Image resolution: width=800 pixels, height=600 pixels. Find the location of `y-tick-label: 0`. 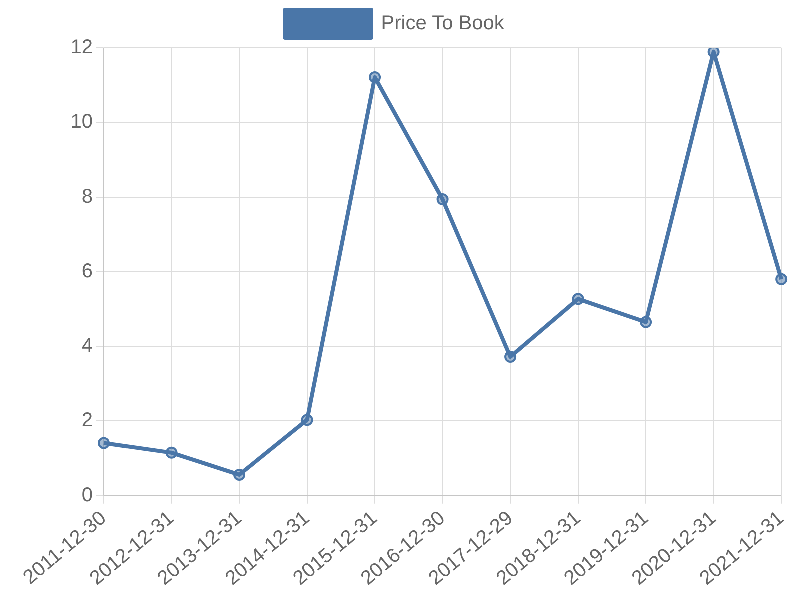

y-tick-label: 0 is located at coordinates (87, 495).